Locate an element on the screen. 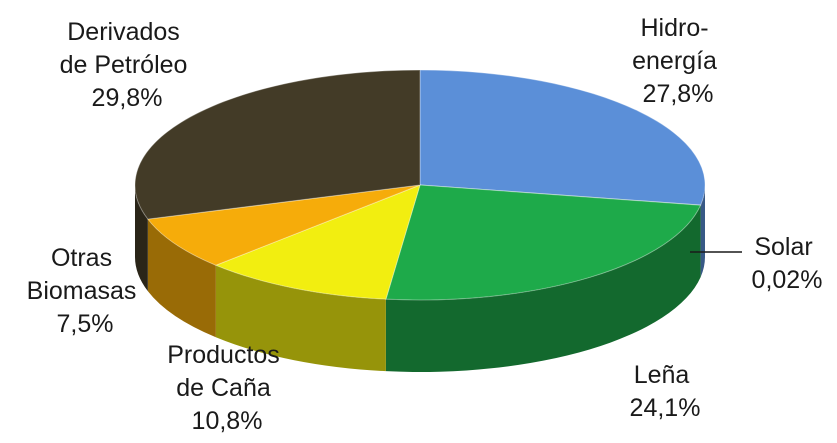 The height and width of the screenshot is (443, 837). label-lena: Leña 24,1% is located at coordinates (665, 391).